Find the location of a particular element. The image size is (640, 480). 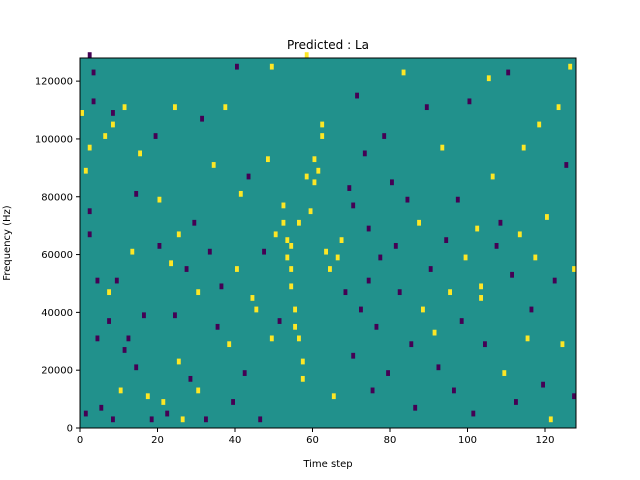

x-axis-ticks: 0 20 40 60 80 100 120 is located at coordinates (316, 437).